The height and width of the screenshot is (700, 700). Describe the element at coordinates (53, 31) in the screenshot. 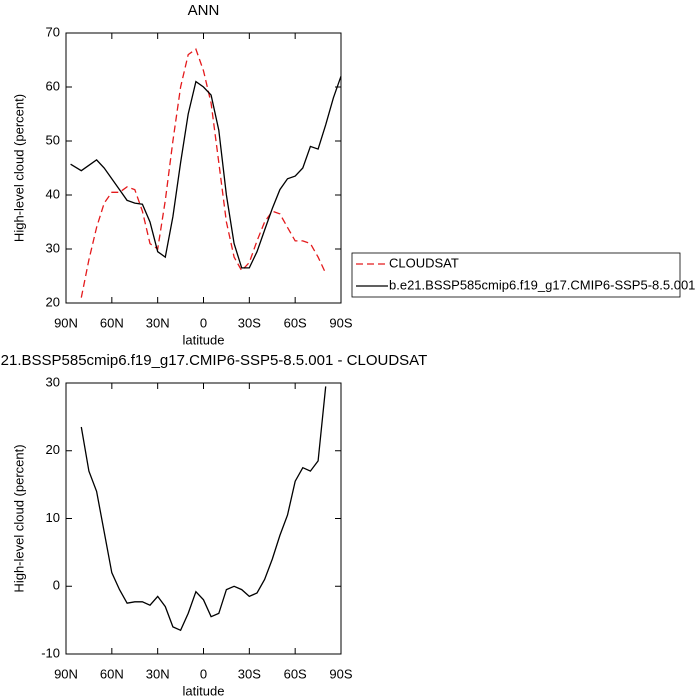

I see `y-tick-label: 70` at that location.